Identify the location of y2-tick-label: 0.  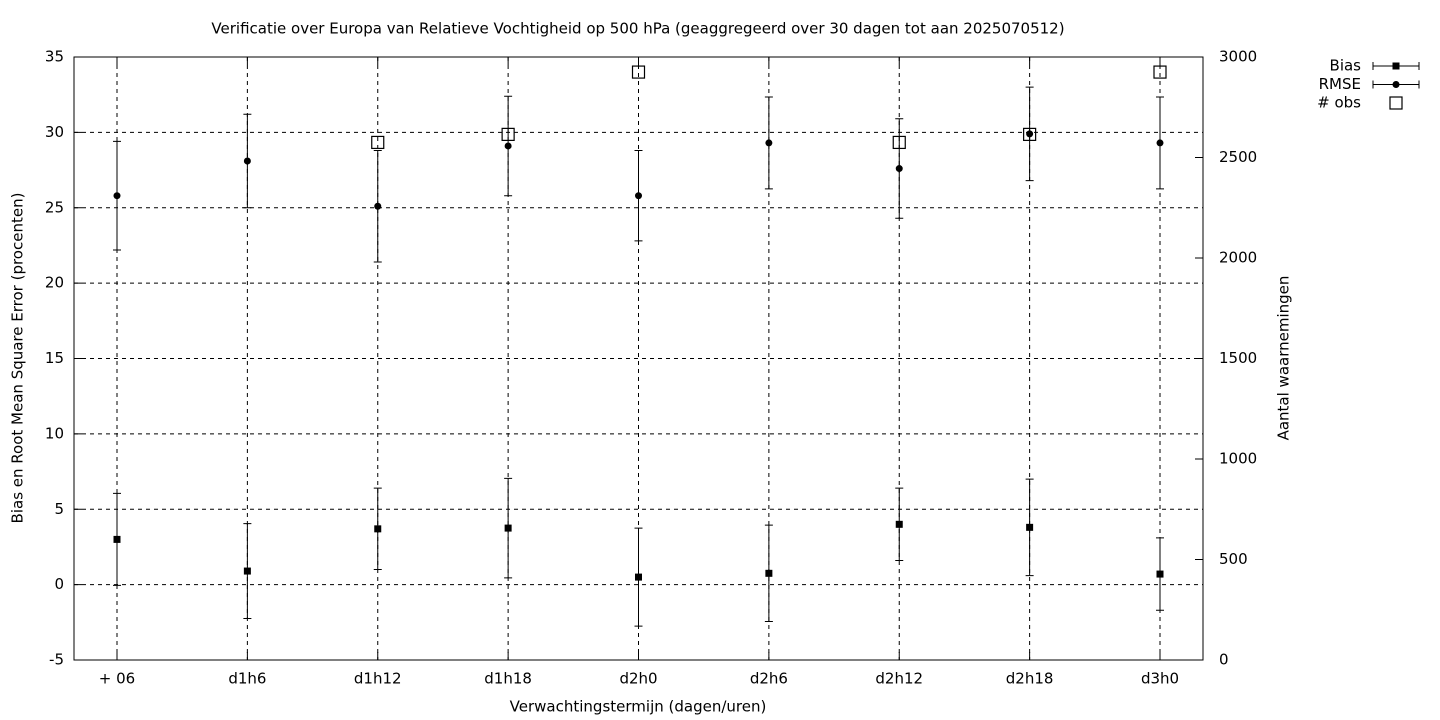
(1224, 660).